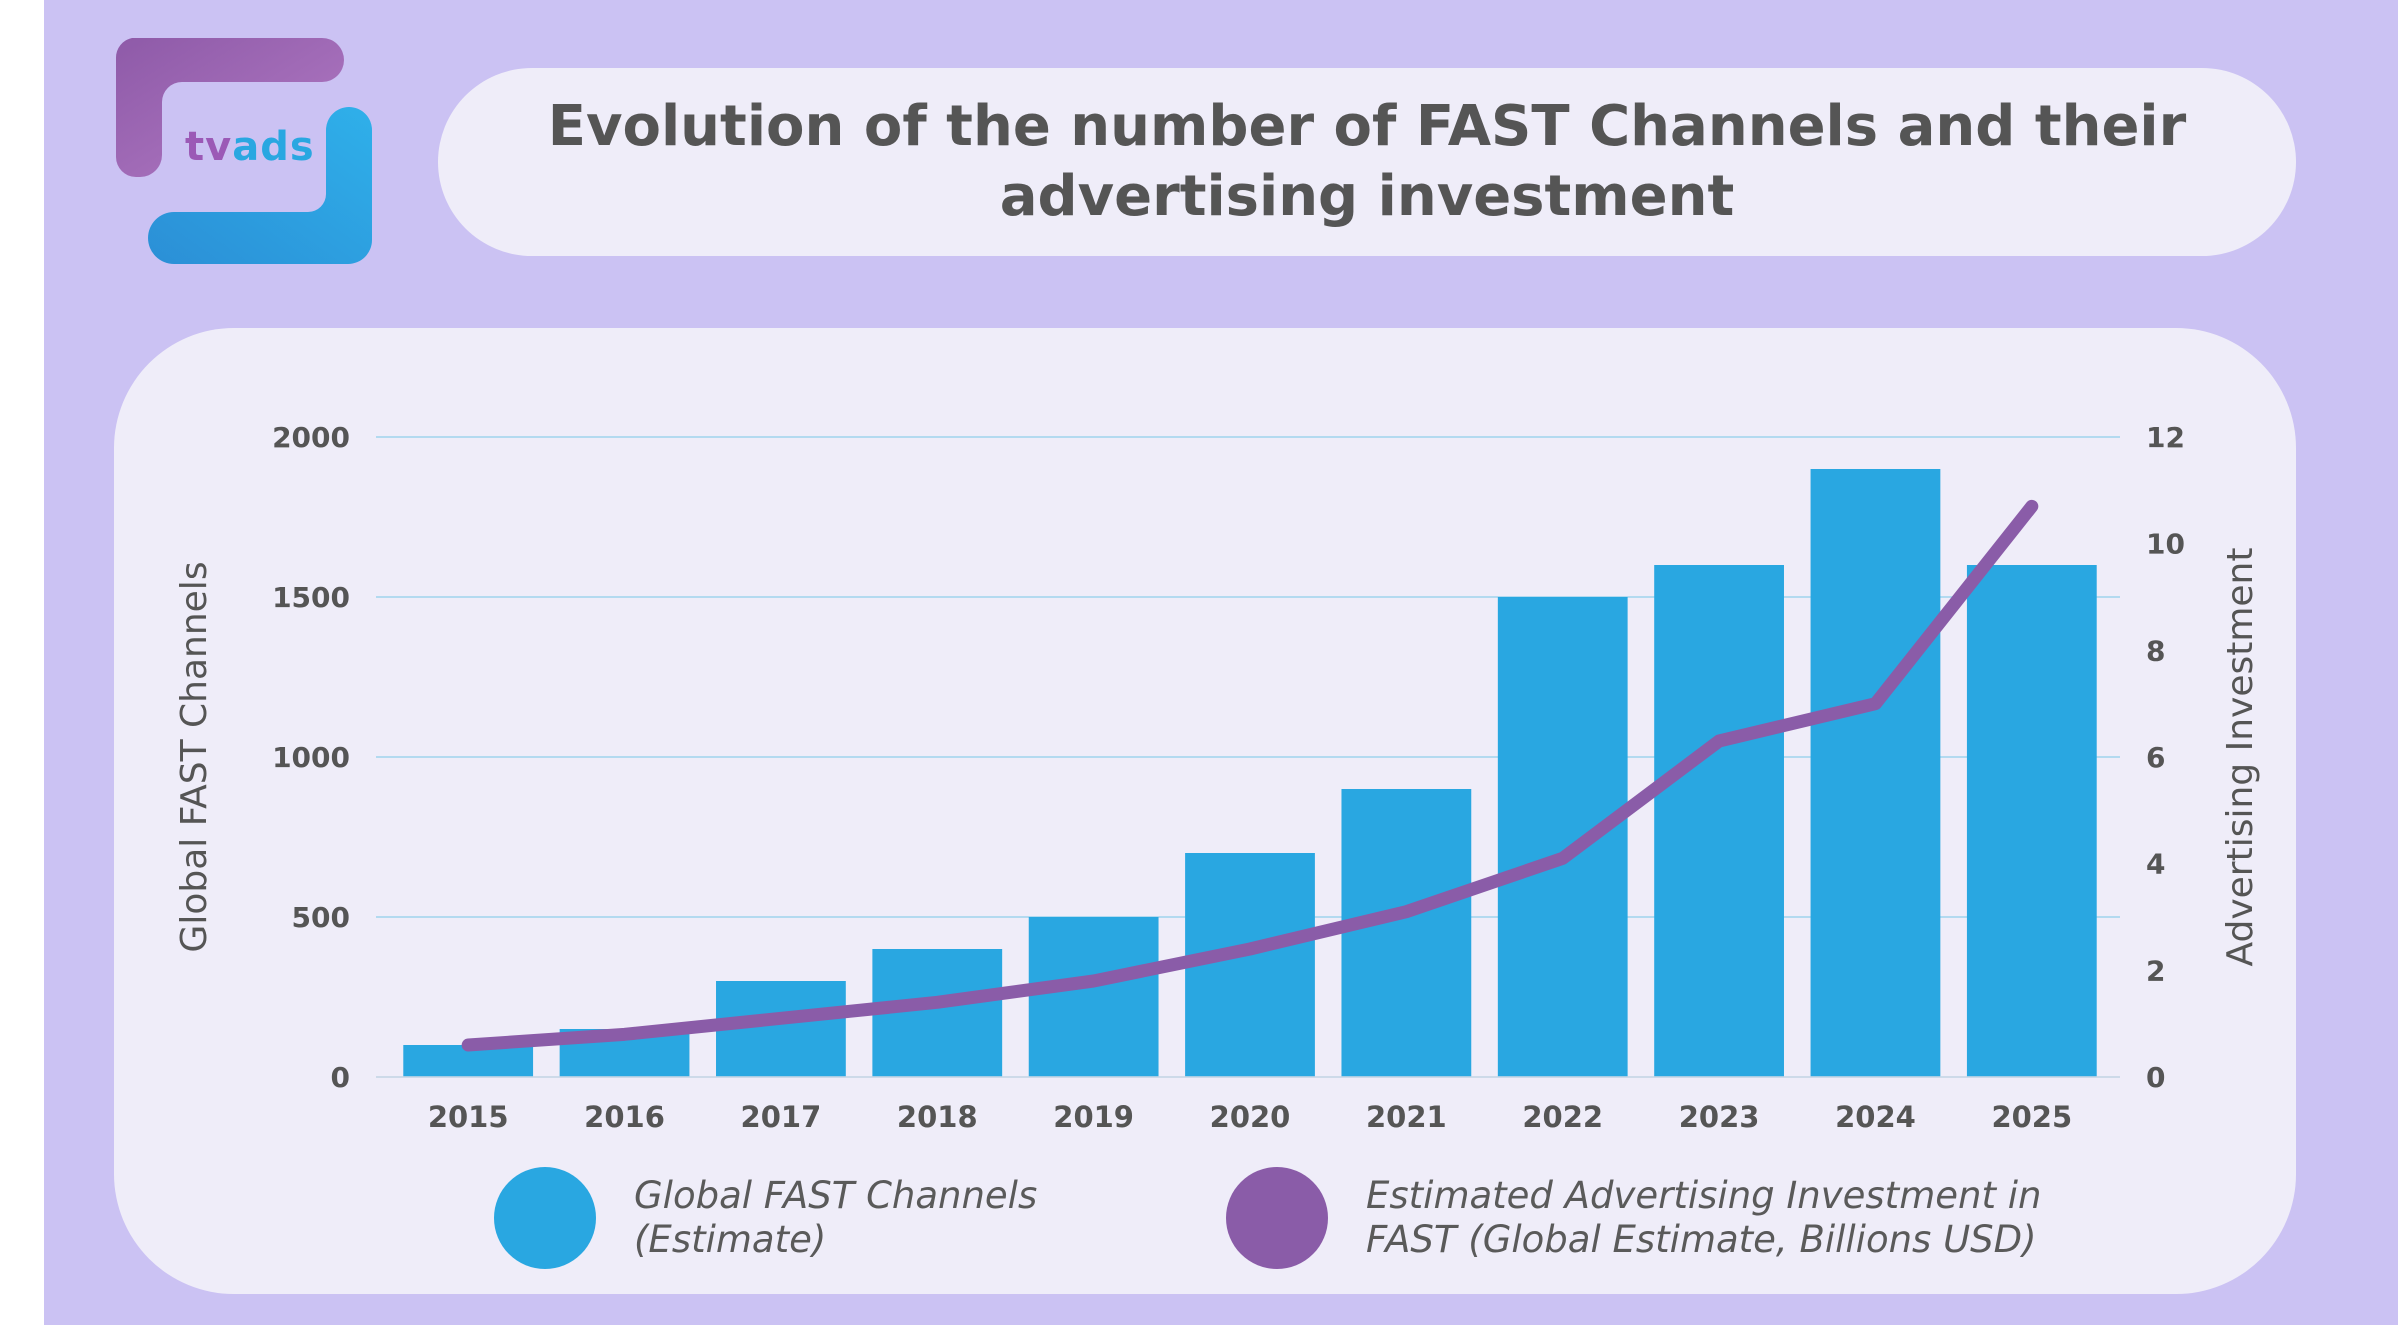 This screenshot has width=2398, height=1325. What do you see at coordinates (1875, 1117) in the screenshot?
I see `x-tick-label: 2024` at bounding box center [1875, 1117].